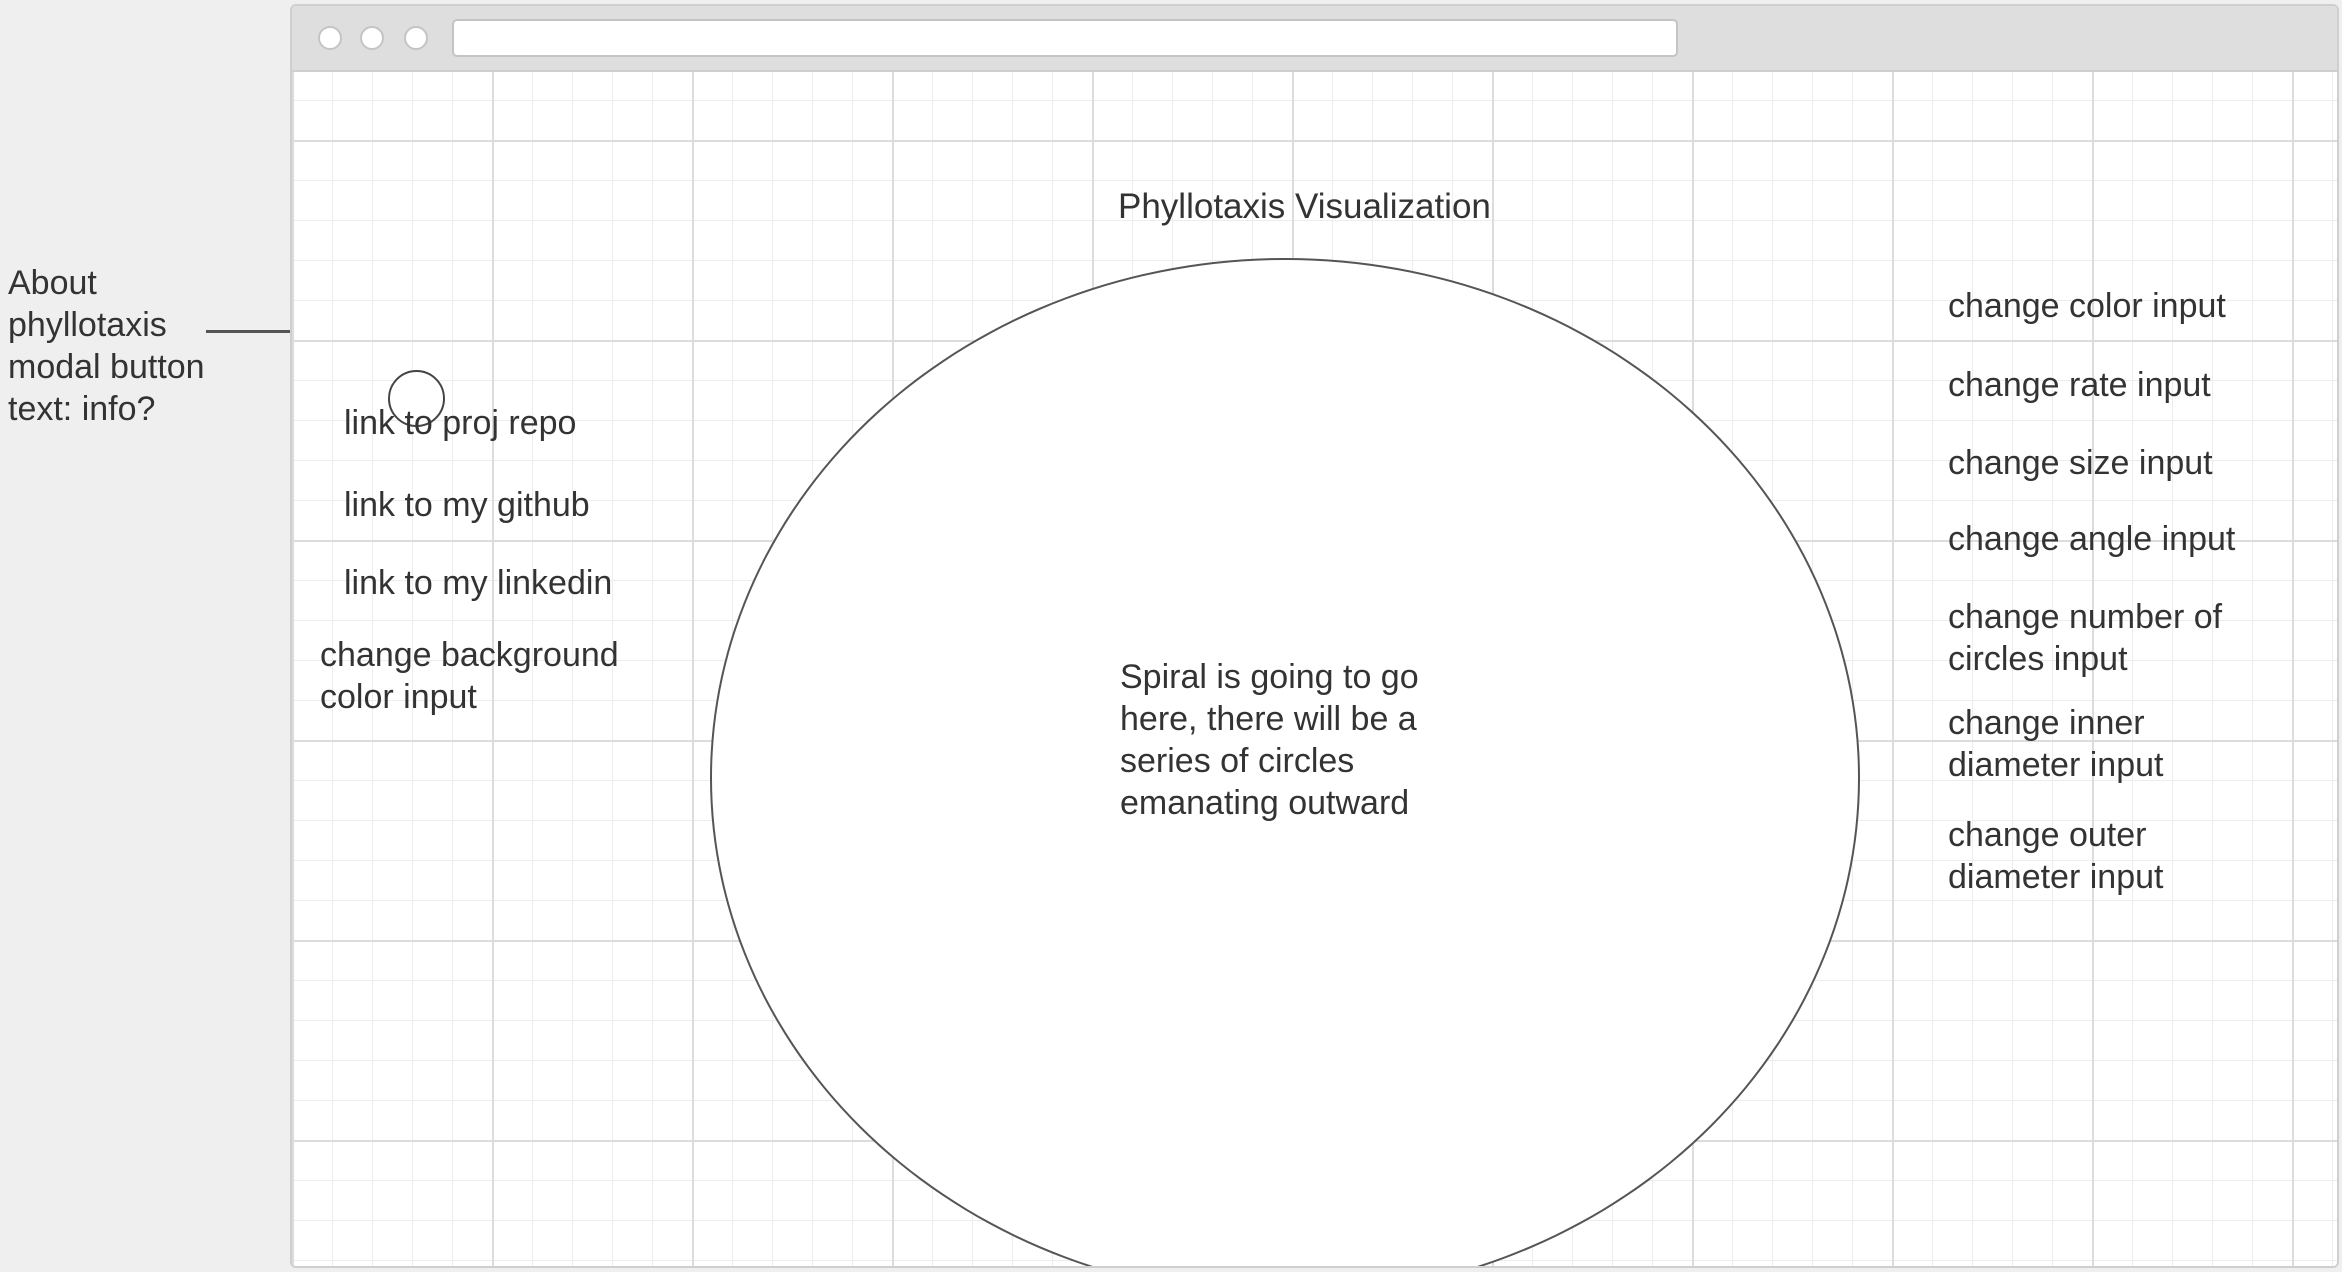  What do you see at coordinates (2055, 744) in the screenshot?
I see `inner-diameter-input: change inner diameter input` at bounding box center [2055, 744].